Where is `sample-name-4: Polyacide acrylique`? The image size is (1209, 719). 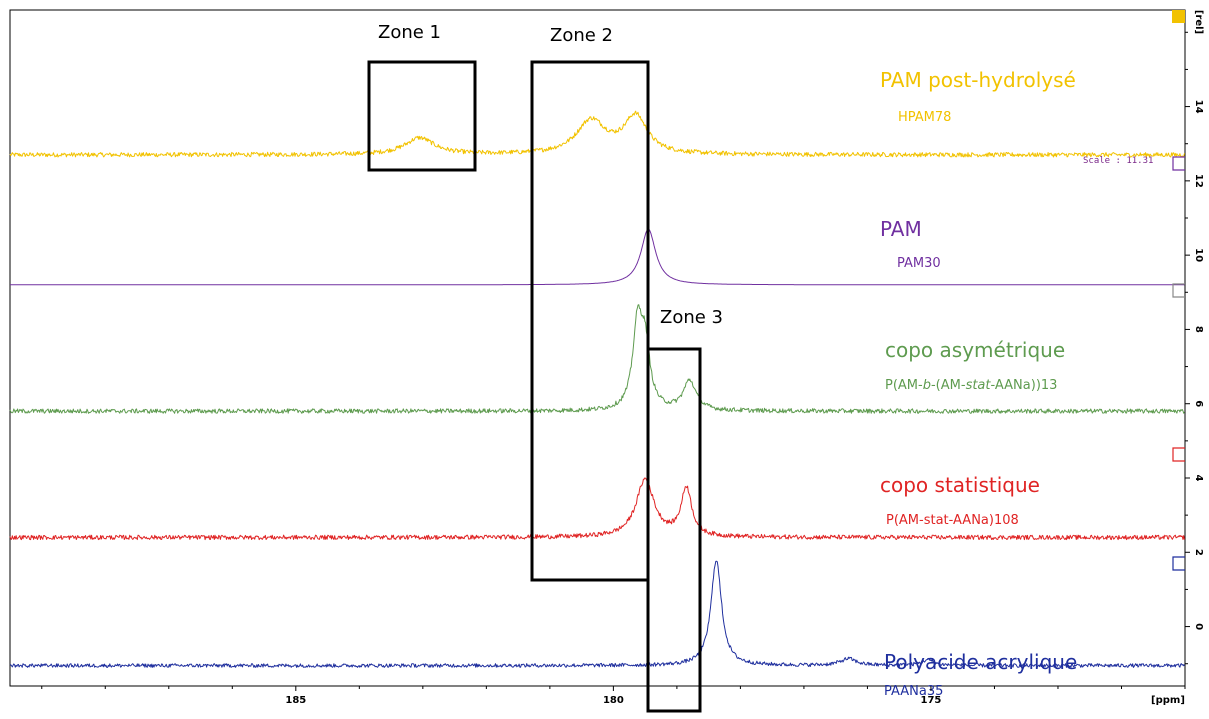 sample-name-4: Polyacide acrylique is located at coordinates (980, 662).